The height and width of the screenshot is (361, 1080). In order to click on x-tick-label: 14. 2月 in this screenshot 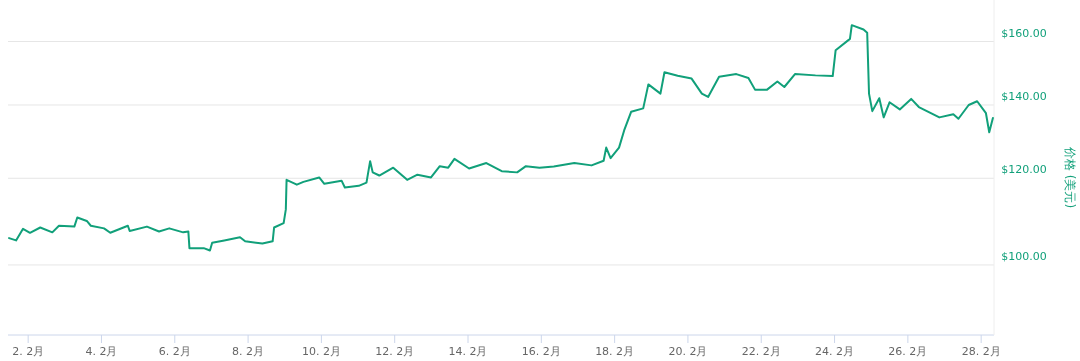, I will do `click(468, 351)`.